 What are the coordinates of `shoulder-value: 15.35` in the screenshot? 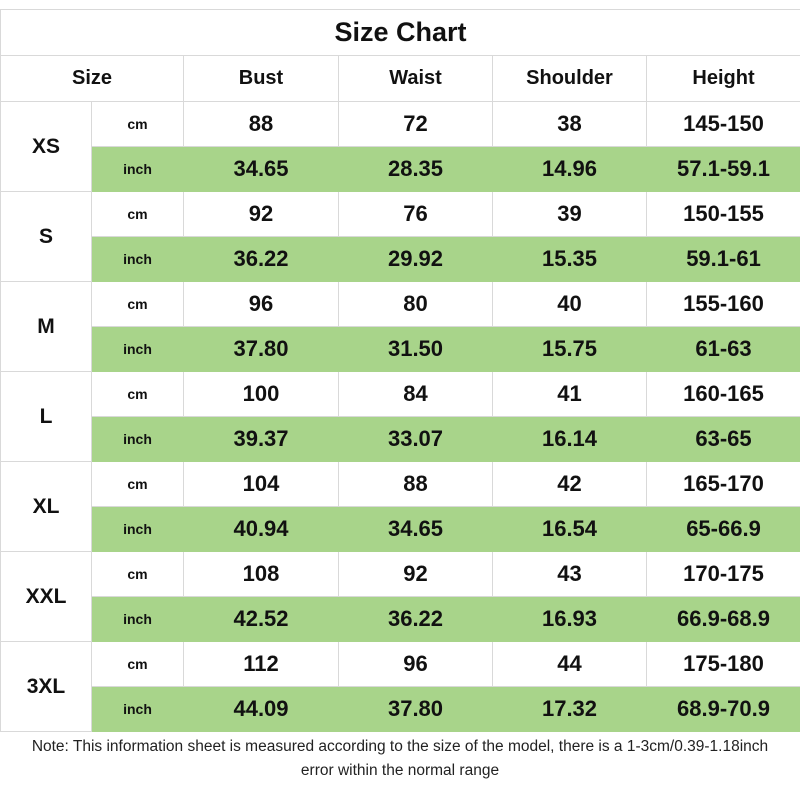 It's located at (569, 259).